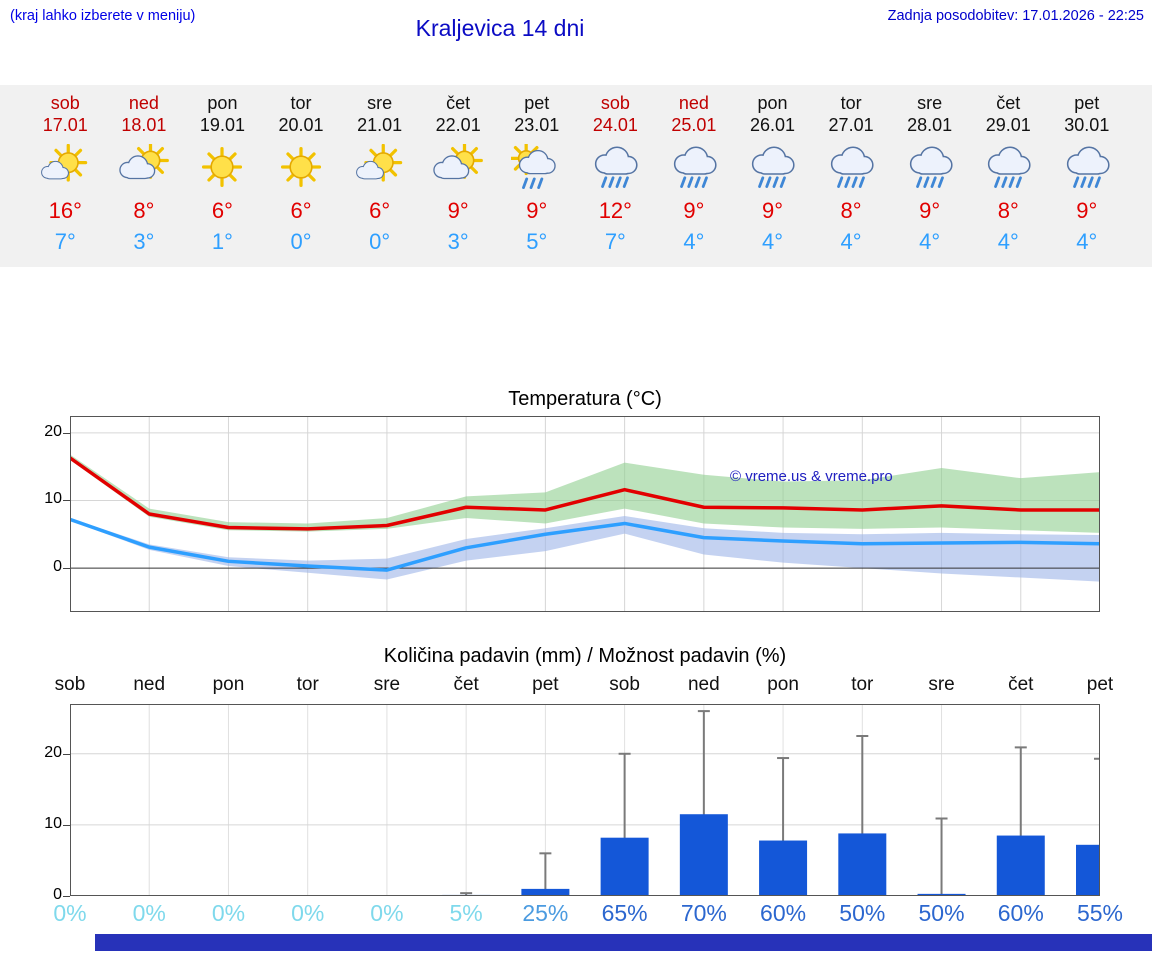 The width and height of the screenshot is (1152, 975). Describe the element at coordinates (694, 176) in the screenshot. I see `forecast-day: ned 25.01 9° 4°` at that location.